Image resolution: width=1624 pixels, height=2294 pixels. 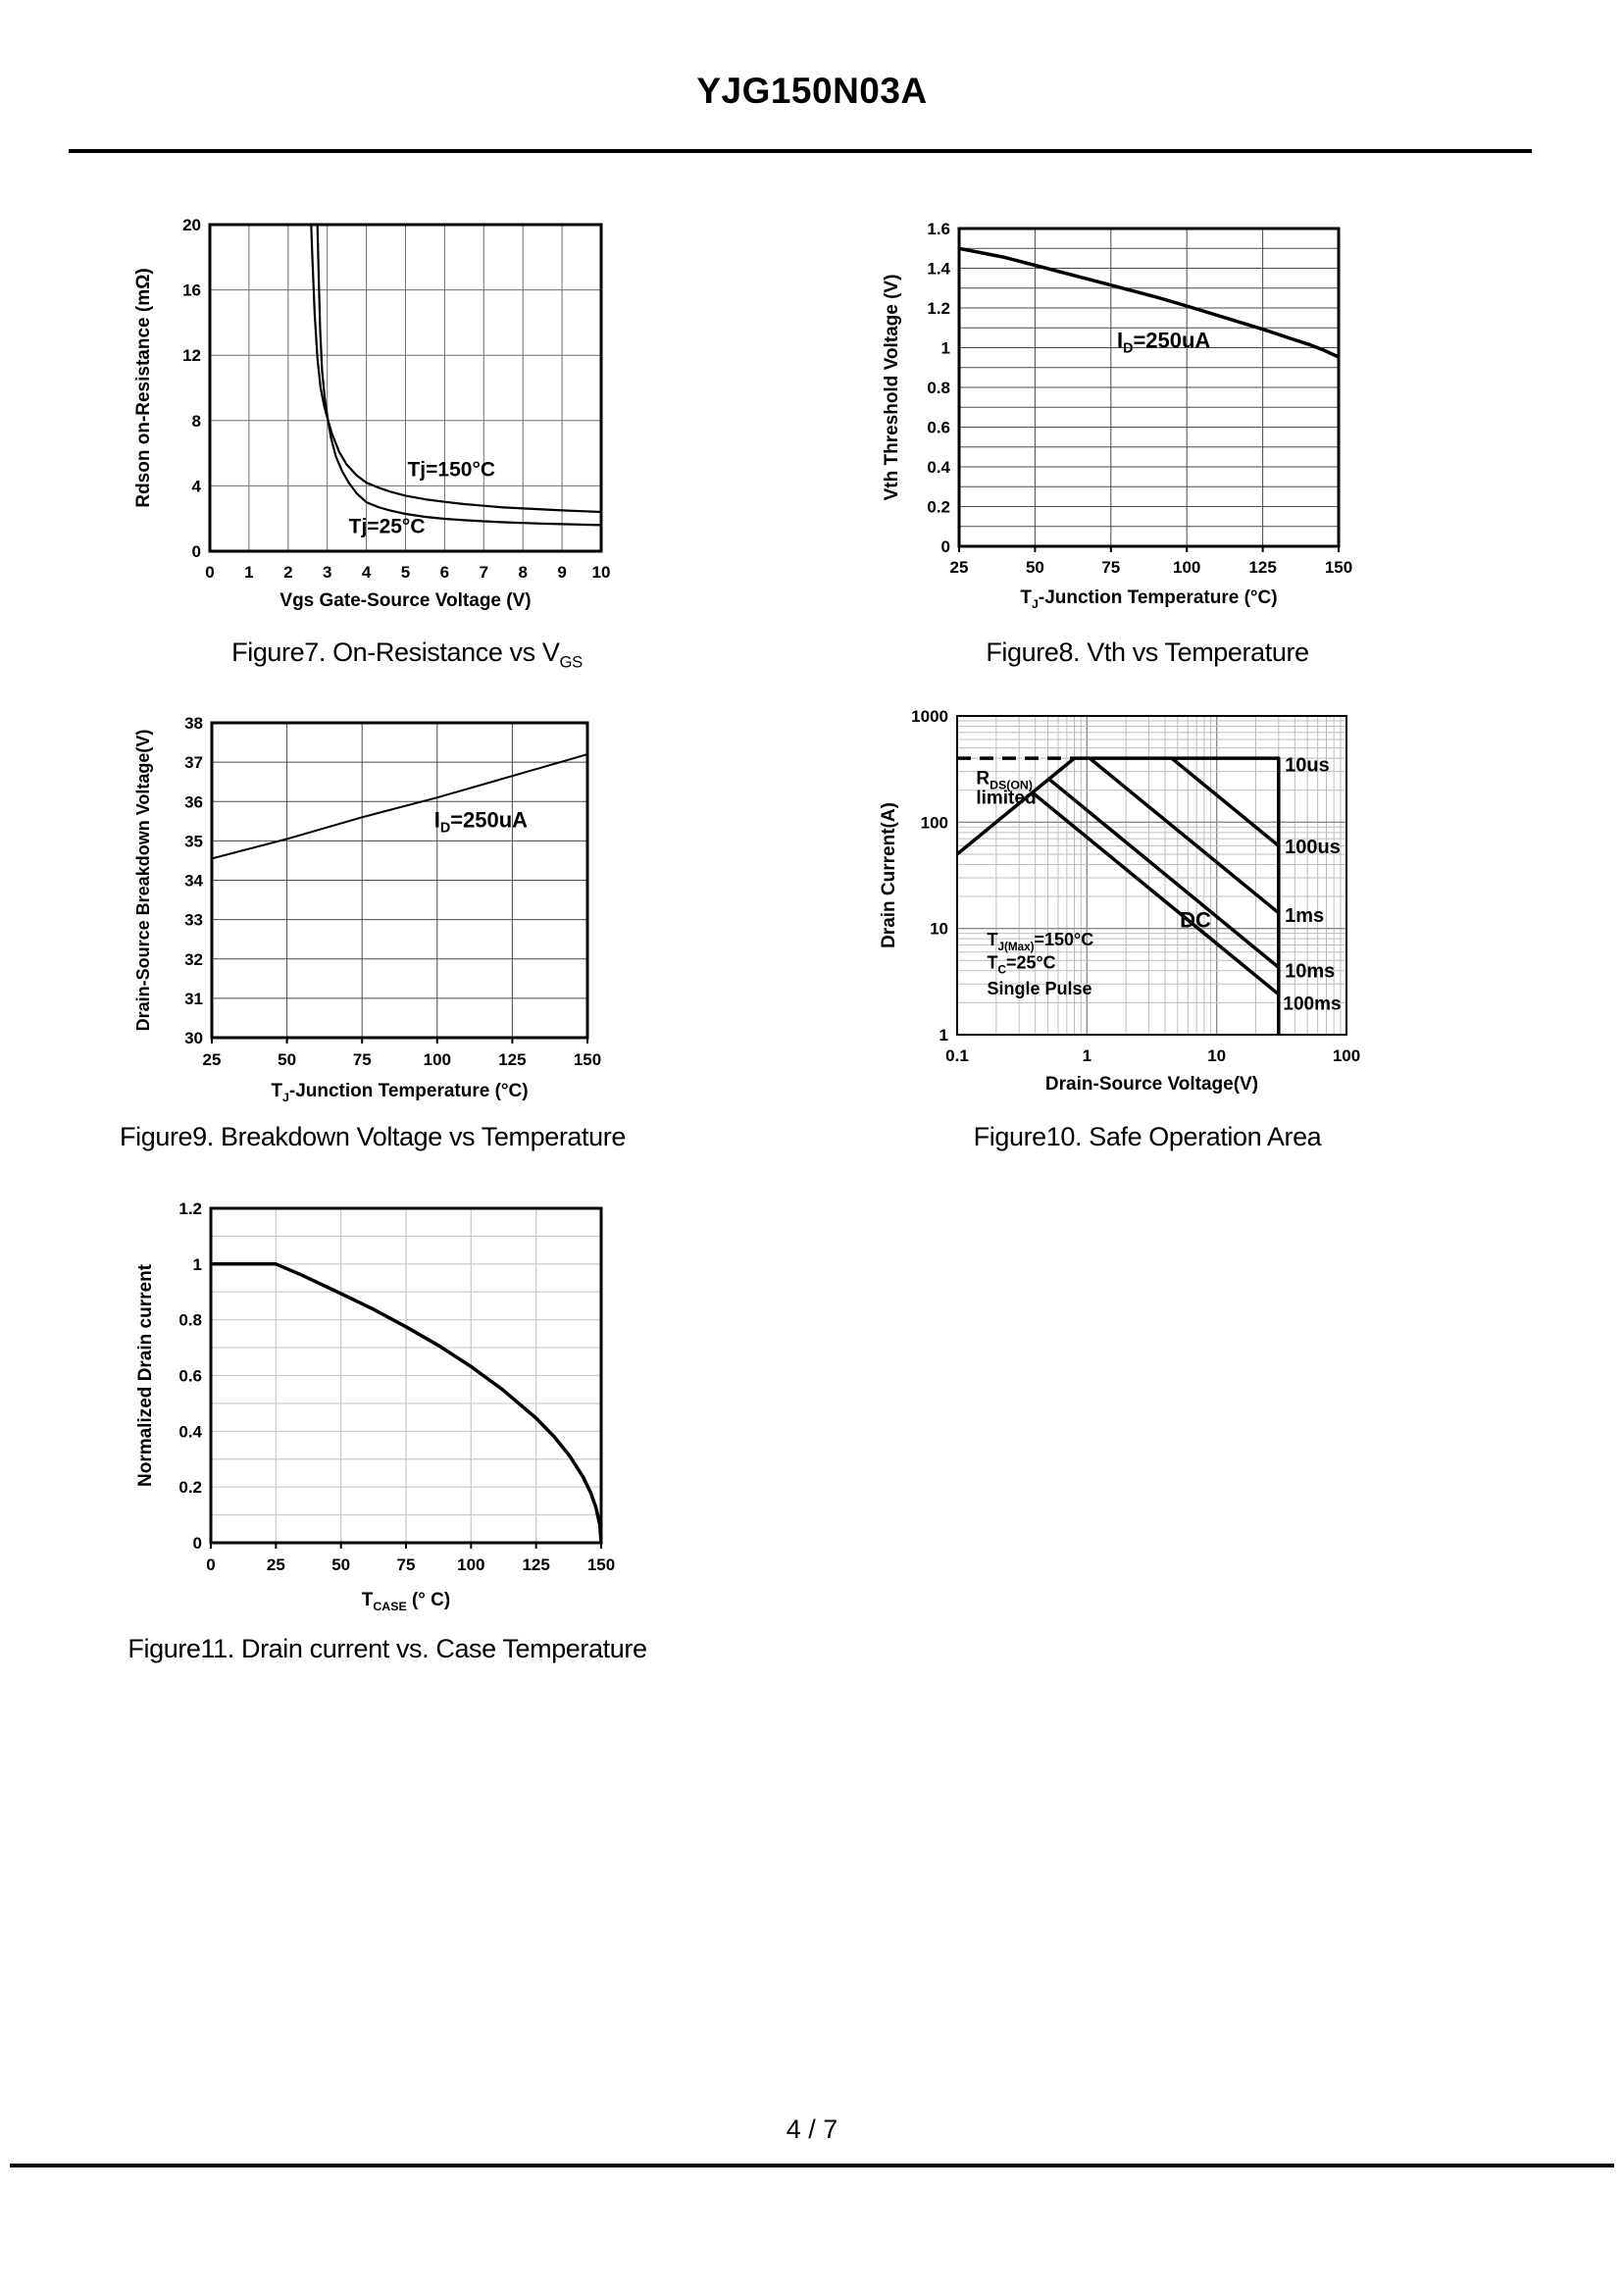 I want to click on series-limit-1ms, so click(x=1184, y=835).